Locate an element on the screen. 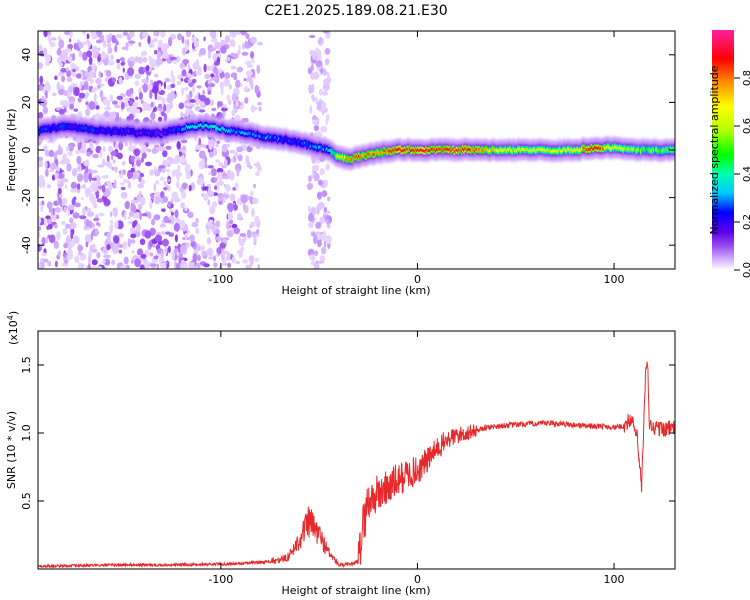 The height and width of the screenshot is (600, 750). snr-y-multiplier-exp: 4 is located at coordinates (10, 317).